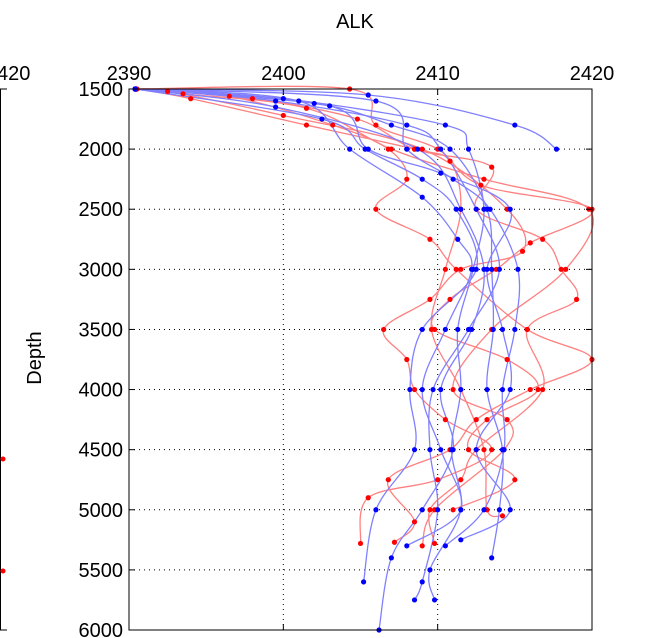 The height and width of the screenshot is (638, 652). I want to click on chart-title: ALK, so click(355, 22).